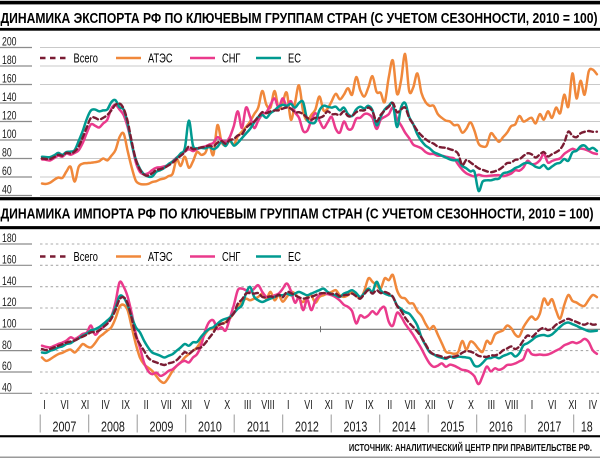 The image size is (600, 463). I want to click on svg-text: 18, so click(587, 426).